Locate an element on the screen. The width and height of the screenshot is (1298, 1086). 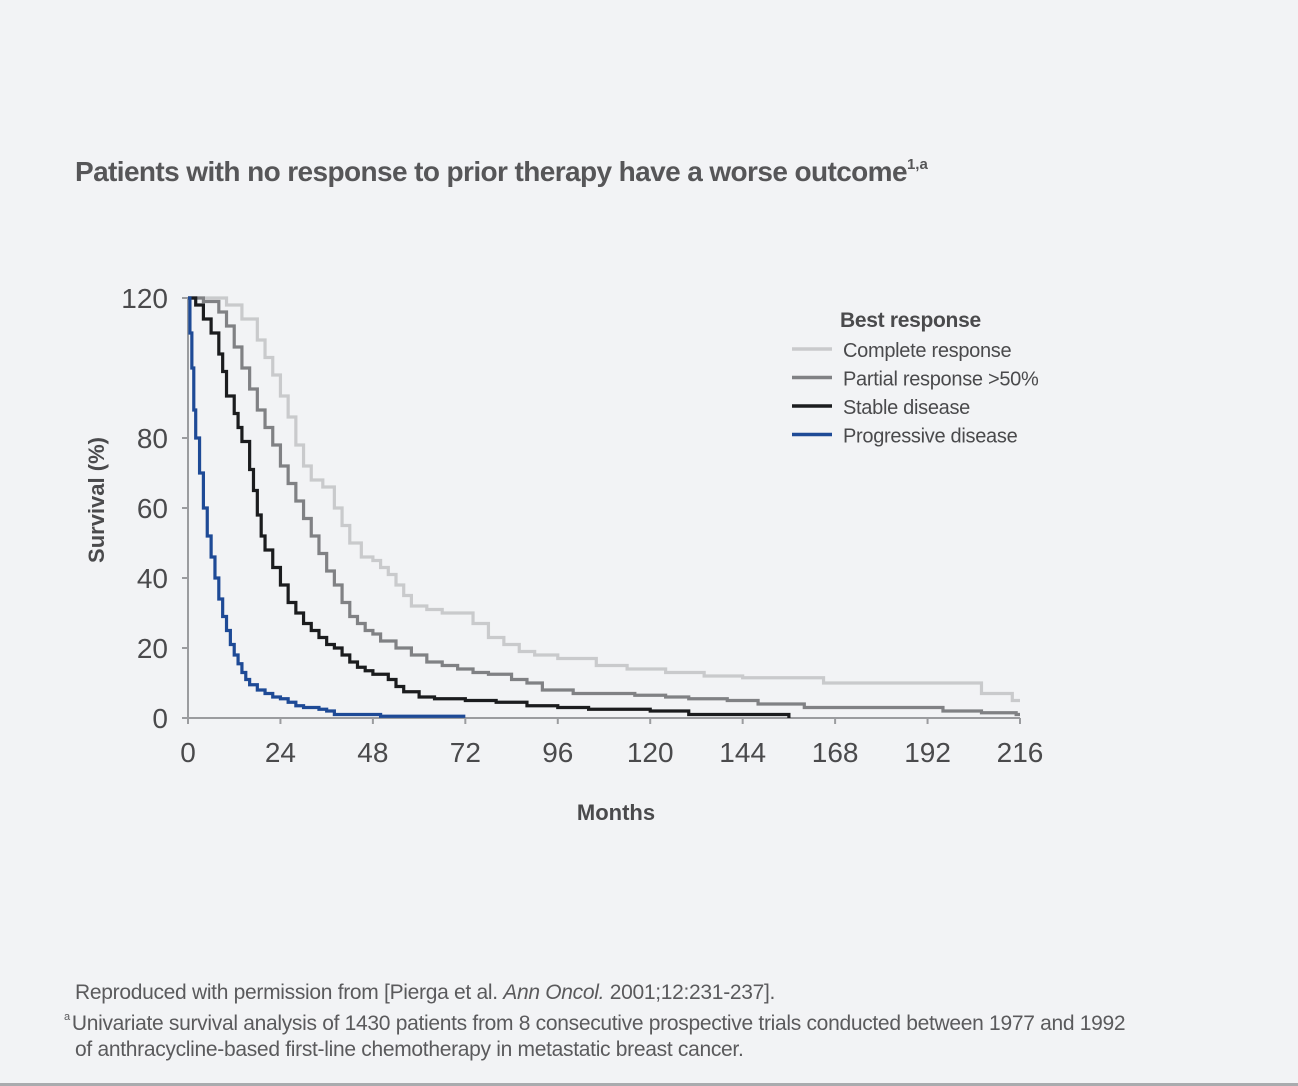
y-tick-label: 80 is located at coordinates (152, 438).